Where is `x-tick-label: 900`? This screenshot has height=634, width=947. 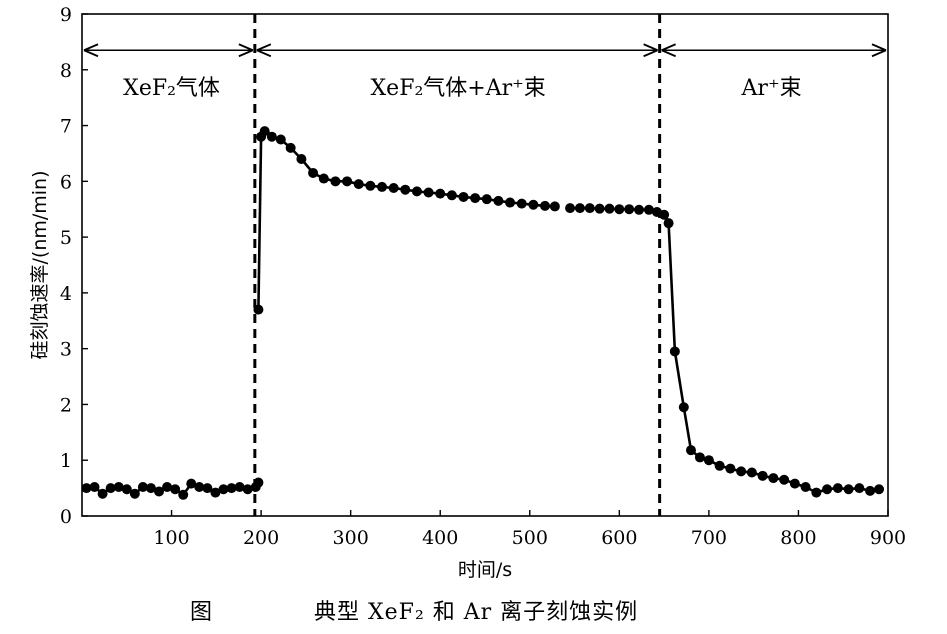
x-tick-label: 900 is located at coordinates (888, 538).